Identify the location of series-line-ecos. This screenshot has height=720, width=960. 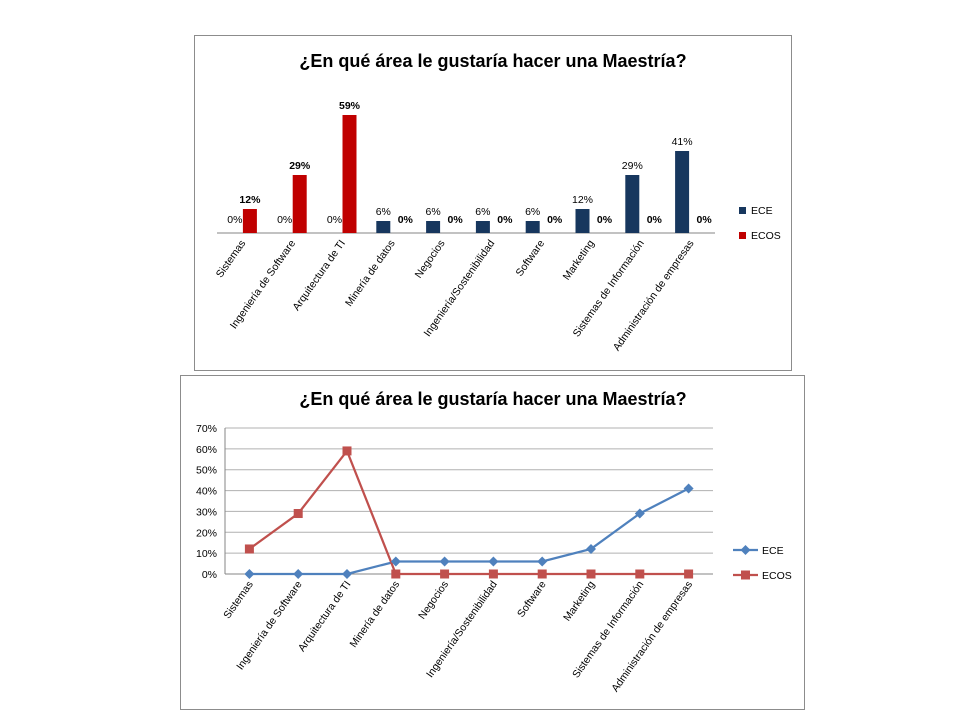
(468, 512).